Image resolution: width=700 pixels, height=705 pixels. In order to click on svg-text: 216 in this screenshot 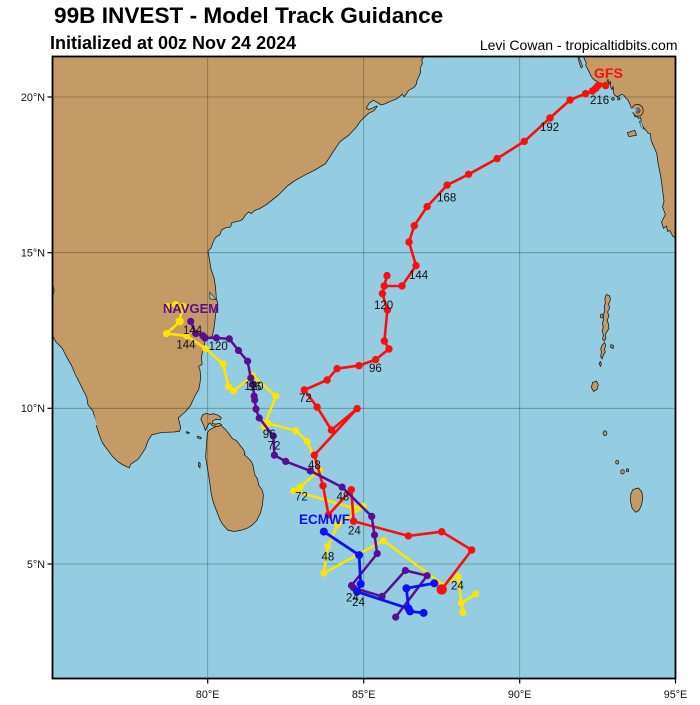, I will do `click(599, 101)`.